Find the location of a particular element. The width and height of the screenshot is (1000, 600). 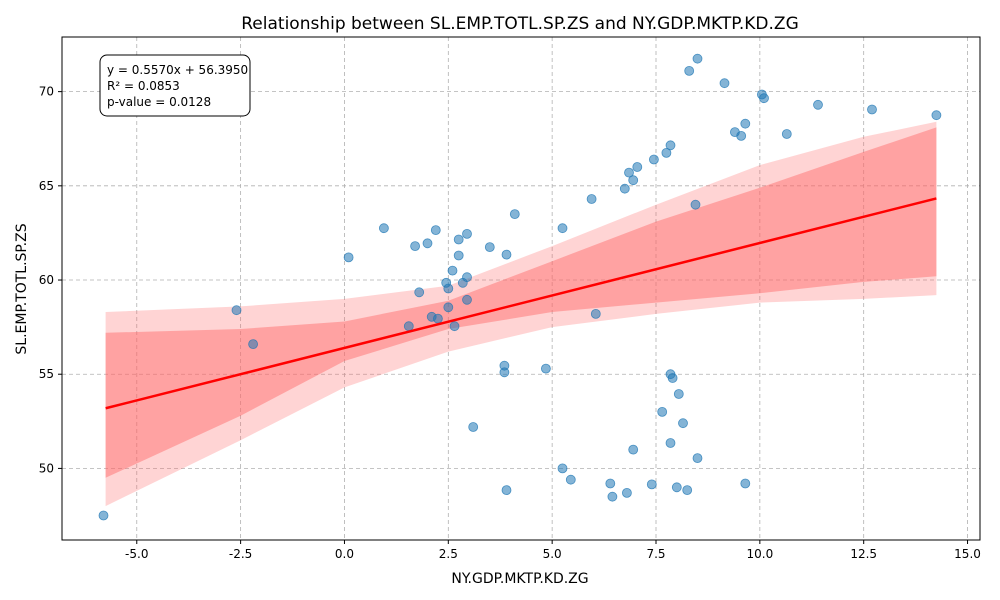

x-axis-label: NY.GDP.MKTP.KD.ZG is located at coordinates (519, 579).